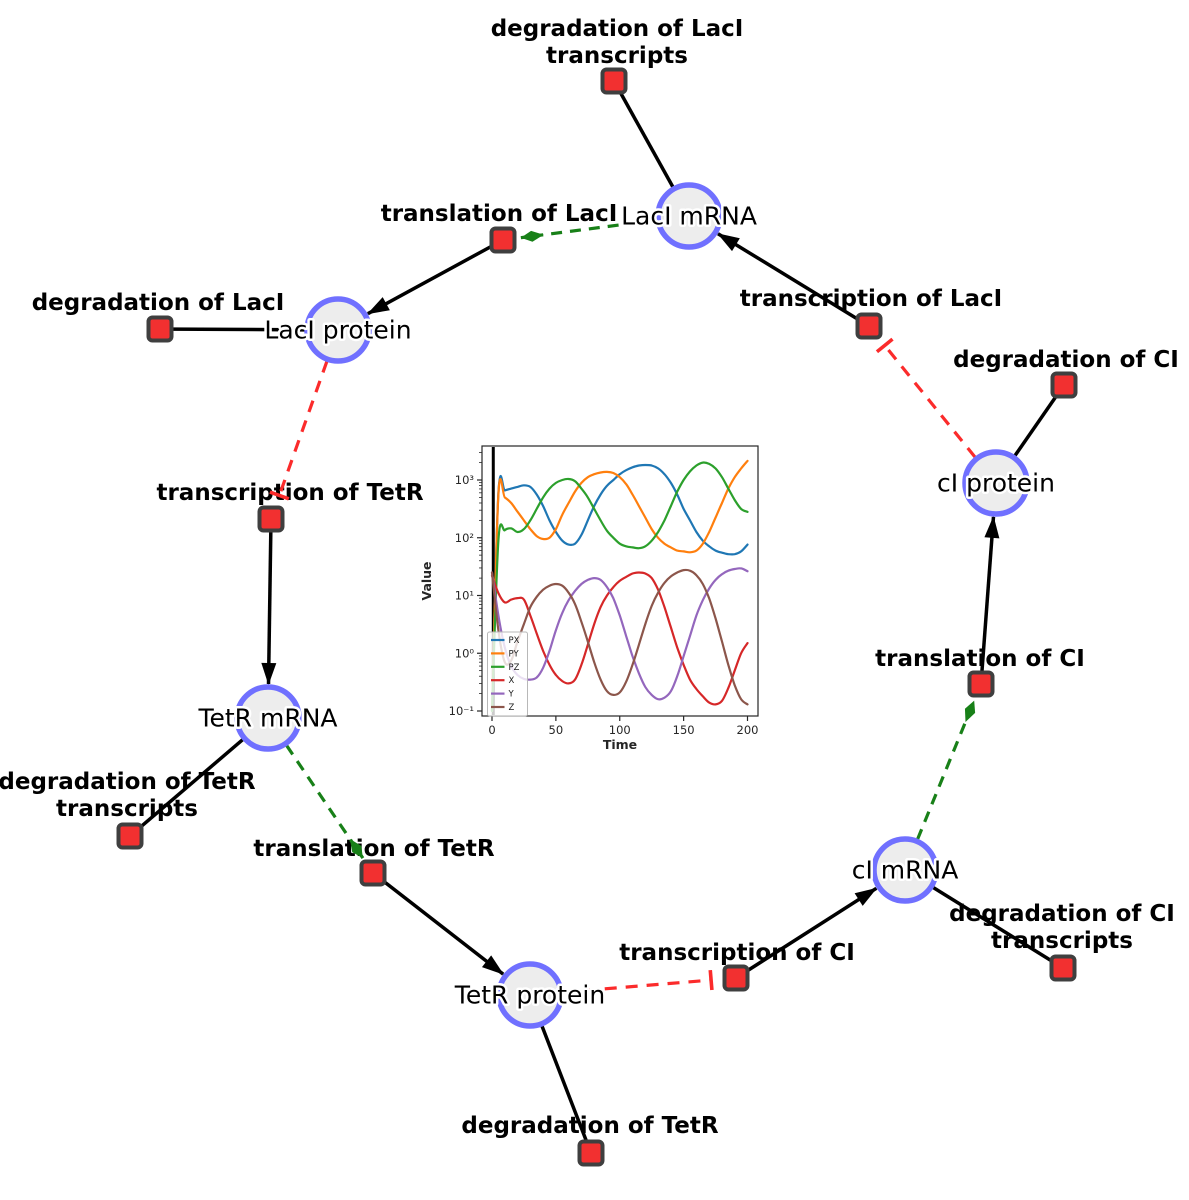 Image resolution: width=1189 pixels, height=1200 pixels. I want to click on reaction-node-deg_laci, so click(160, 329).